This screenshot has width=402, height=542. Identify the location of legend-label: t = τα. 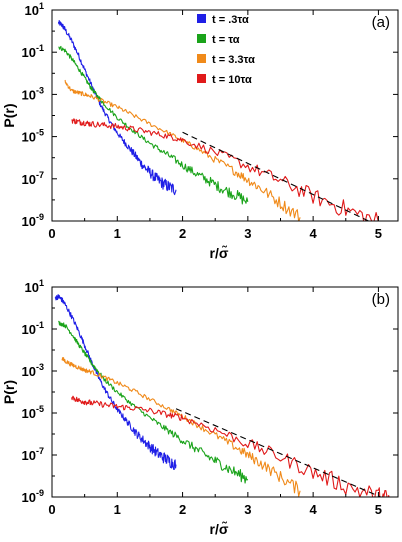
(226, 40).